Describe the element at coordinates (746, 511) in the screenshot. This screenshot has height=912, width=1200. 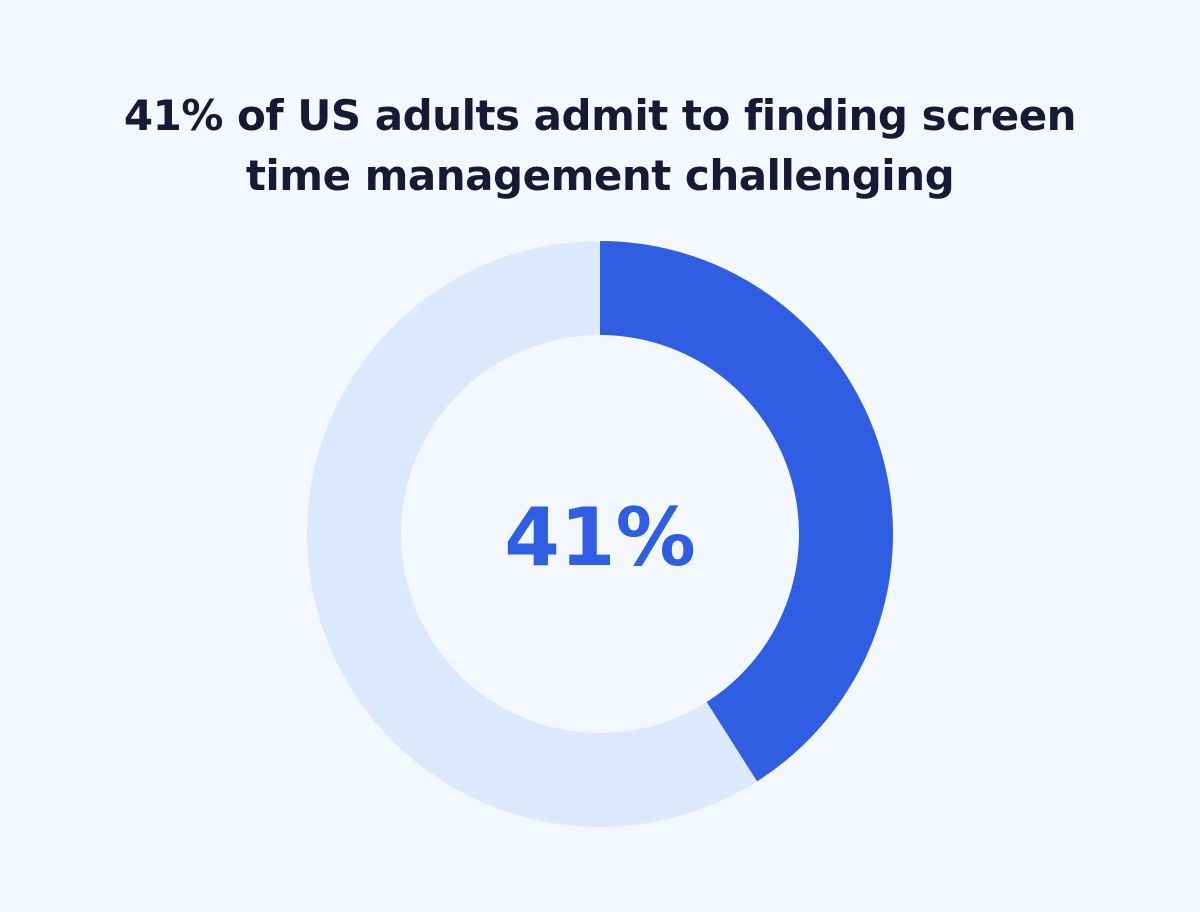
I see `donut-slice-highlight` at that location.